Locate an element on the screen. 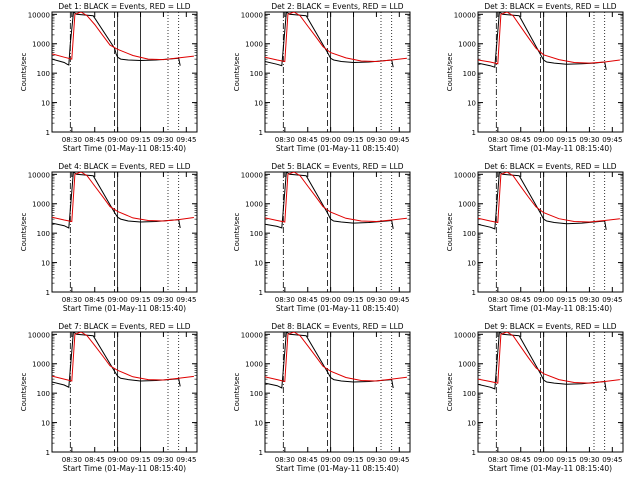 The image size is (640, 480). panel-title: Det 4: BLACK = Events, RED = LLD is located at coordinates (124, 166).